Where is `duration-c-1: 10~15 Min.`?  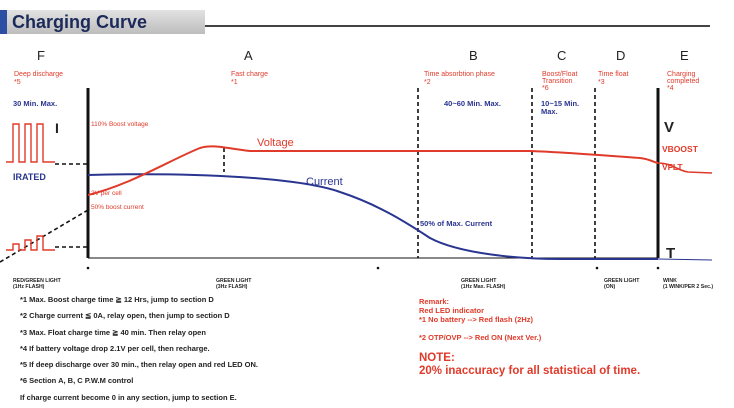
duration-c-1: 10~15 Min. is located at coordinates (560, 103).